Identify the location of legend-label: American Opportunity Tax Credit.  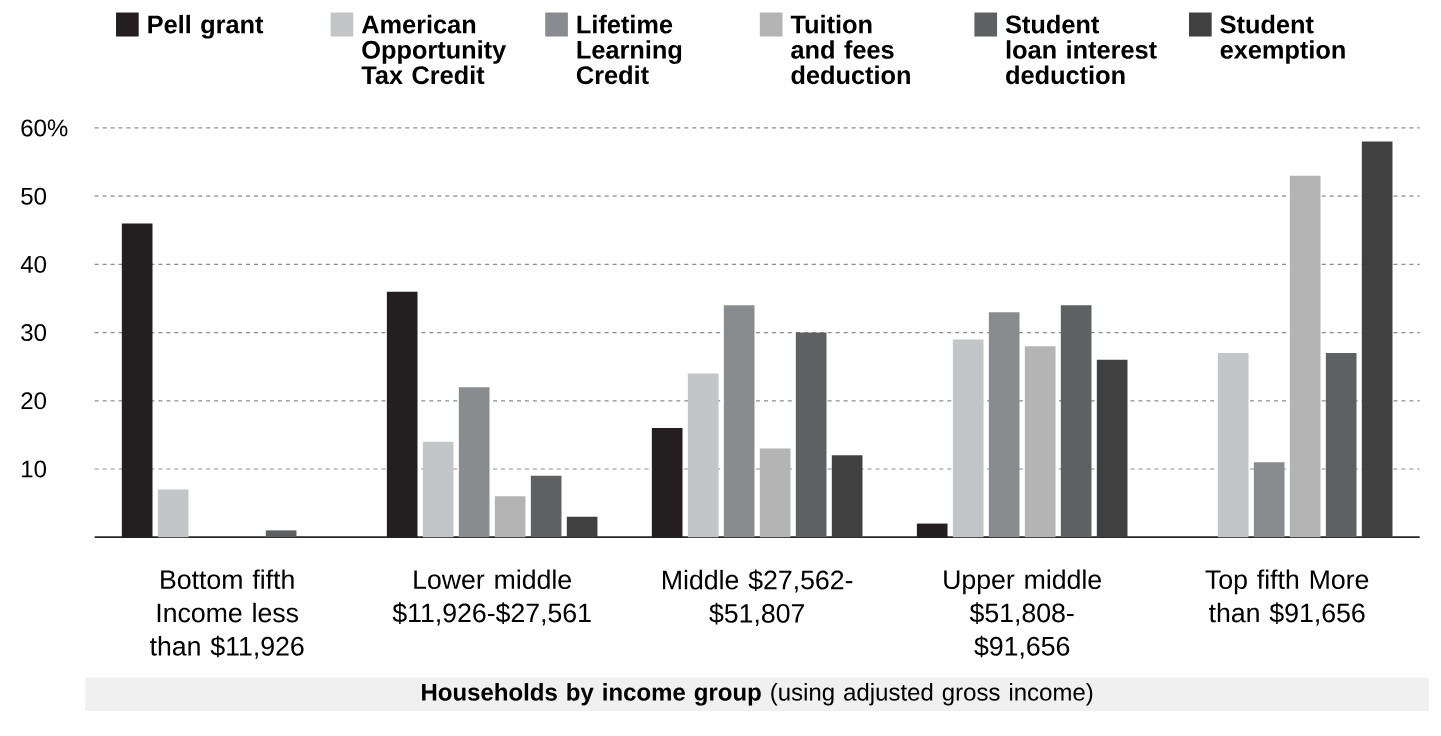
(434, 49).